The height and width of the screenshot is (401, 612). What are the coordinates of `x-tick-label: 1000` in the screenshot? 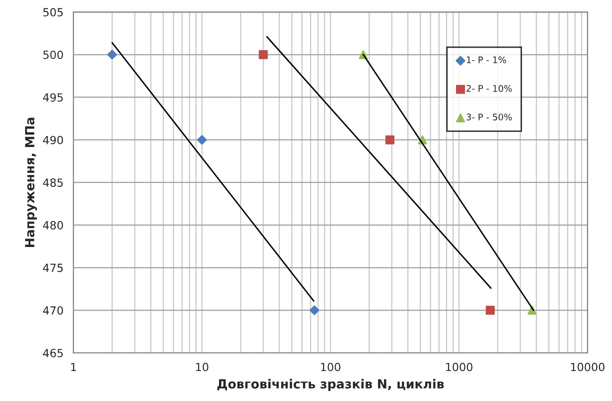 It's located at (459, 367).